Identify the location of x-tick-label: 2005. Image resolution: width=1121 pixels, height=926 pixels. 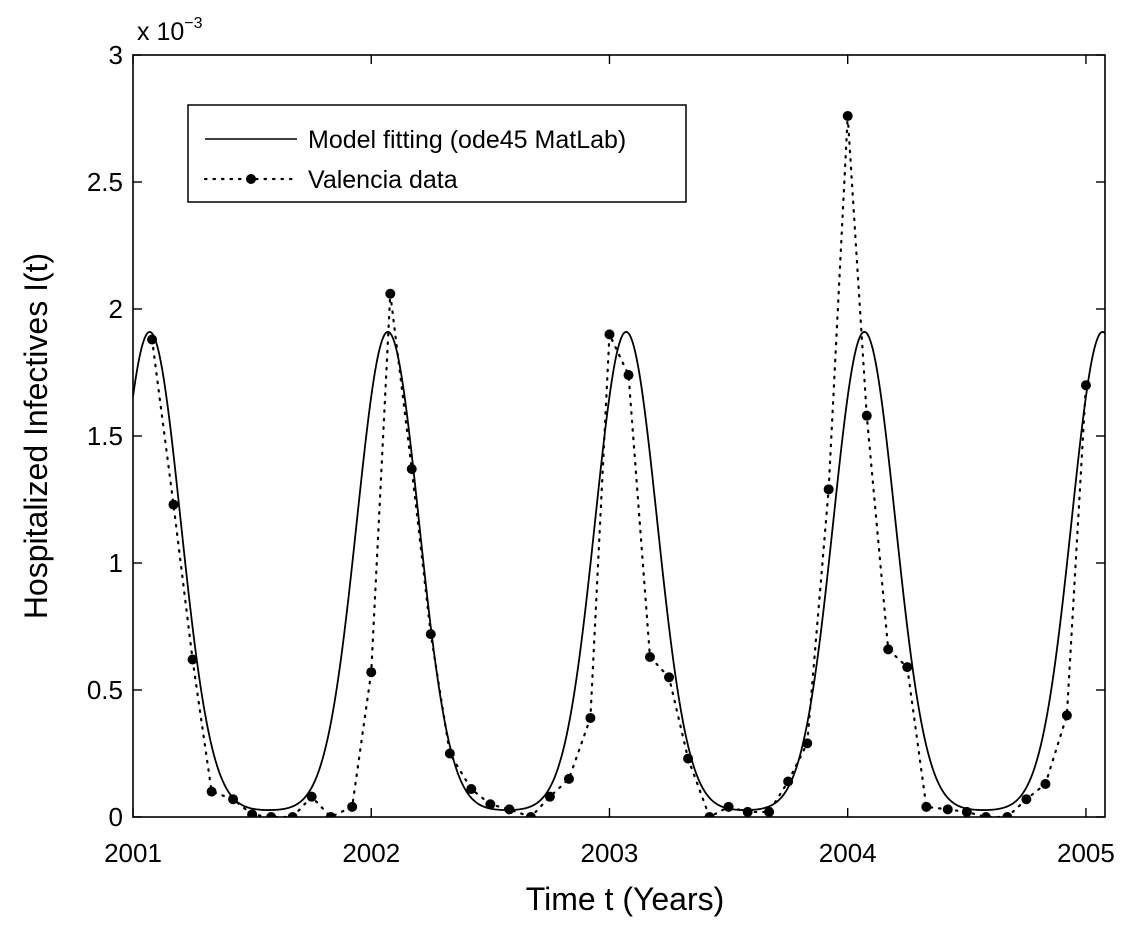
(1086, 853).